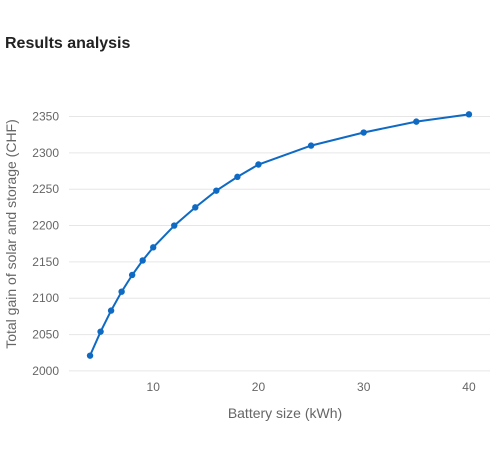  Describe the element at coordinates (11, 234) in the screenshot. I see `y-axis-title: Total gain of solar and storage (CHF)` at that location.